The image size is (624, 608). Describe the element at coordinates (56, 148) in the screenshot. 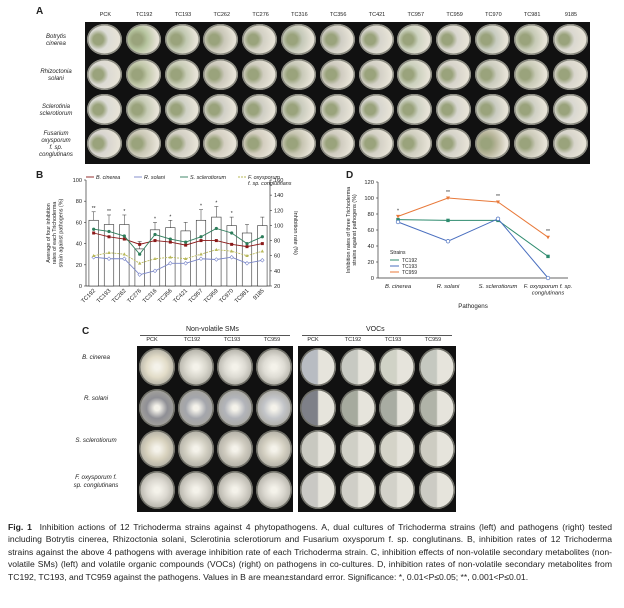

I see `panel-a-row-label-line: f. sp.` at that location.